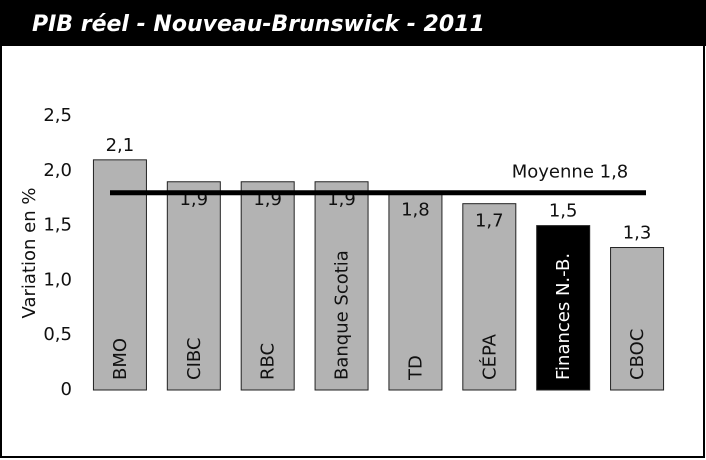 The width and height of the screenshot is (706, 460). What do you see at coordinates (258, 24) in the screenshot?
I see `chart-title: PIB réel - Nouveau-Brunswick - 2011` at bounding box center [258, 24].